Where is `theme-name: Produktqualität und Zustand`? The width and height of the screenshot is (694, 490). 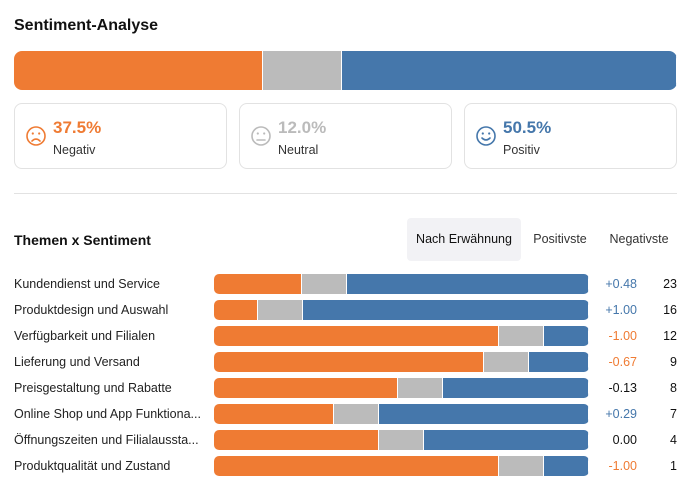
theme-name: Produktqualität und Zustand is located at coordinates (92, 466).